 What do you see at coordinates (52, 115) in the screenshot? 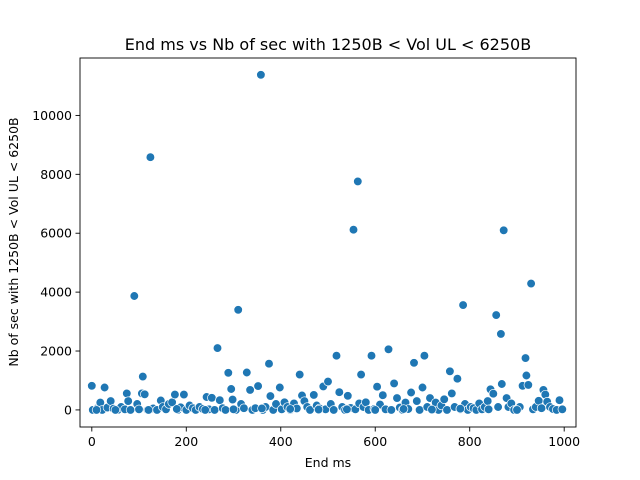
I see `y-tick-label: 10000` at bounding box center [52, 115].